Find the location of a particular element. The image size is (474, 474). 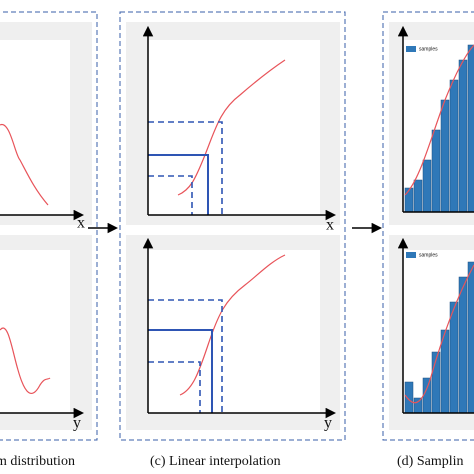

caption: m distribution is located at coordinates (37, 461).